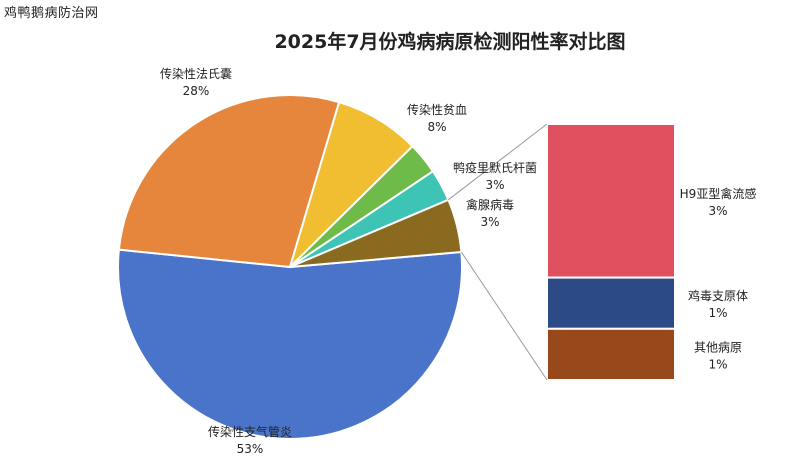 The image size is (800, 462). Describe the element at coordinates (718, 295) in the screenshot. I see `bar-segment-name: 鸡毒支原体` at that location.